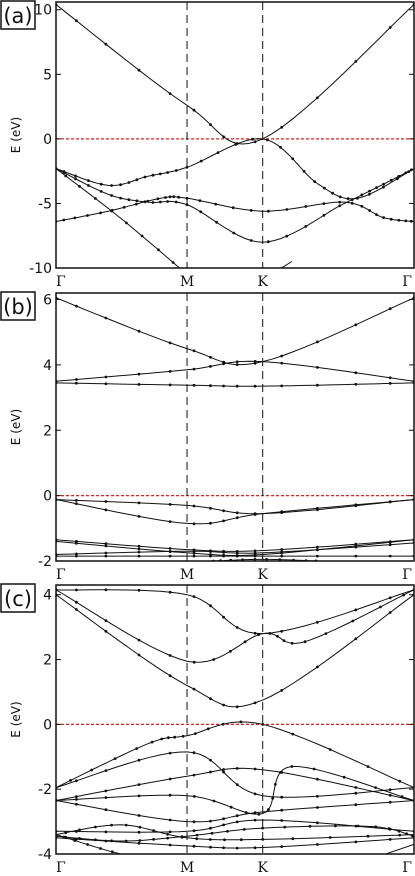  I want to click on y-tick-label: 4, so click(47, 366).